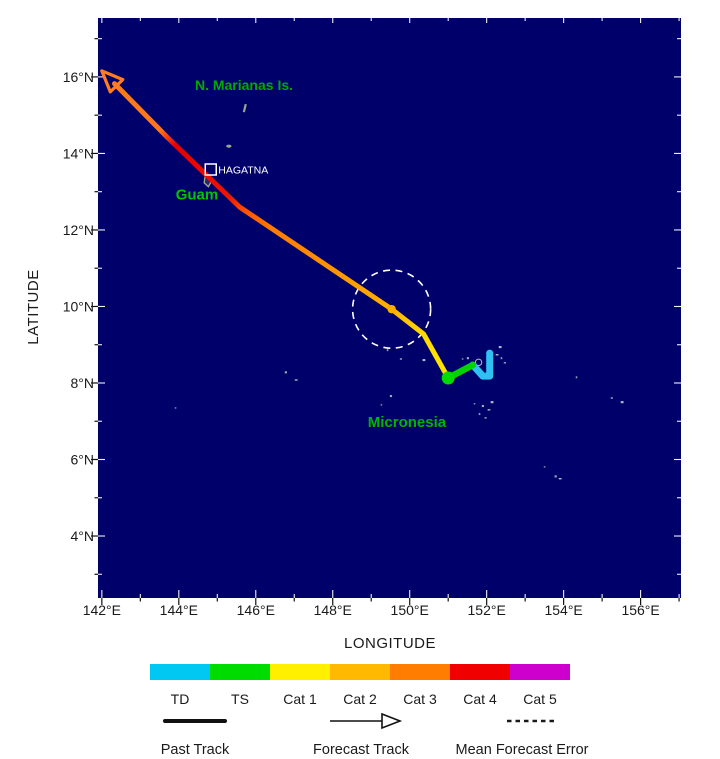 Image resolution: width=720 pixels, height=759 pixels. I want to click on lon-tick-label: 146°E, so click(256, 610).